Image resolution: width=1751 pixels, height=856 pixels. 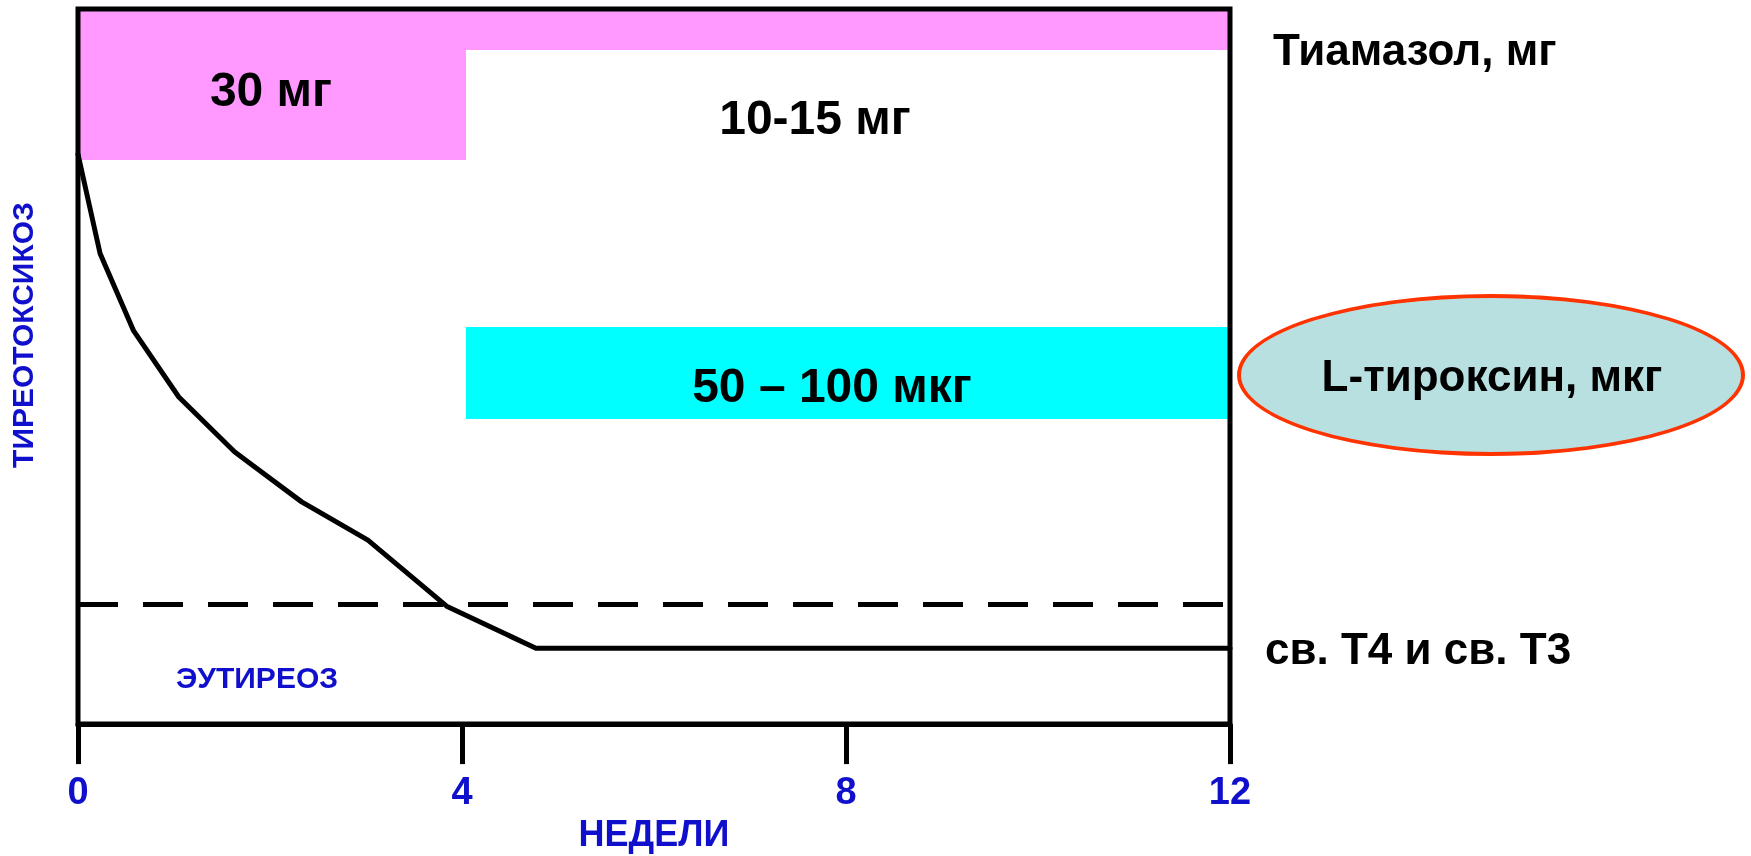 What do you see at coordinates (654, 833) in the screenshot?
I see `x-axis-title: НЕДЕЛИ` at bounding box center [654, 833].